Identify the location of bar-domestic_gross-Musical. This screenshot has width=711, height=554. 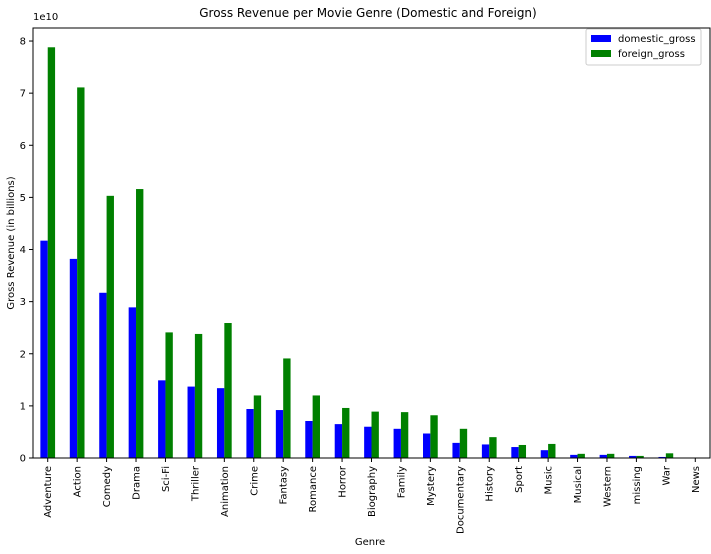
(574, 456).